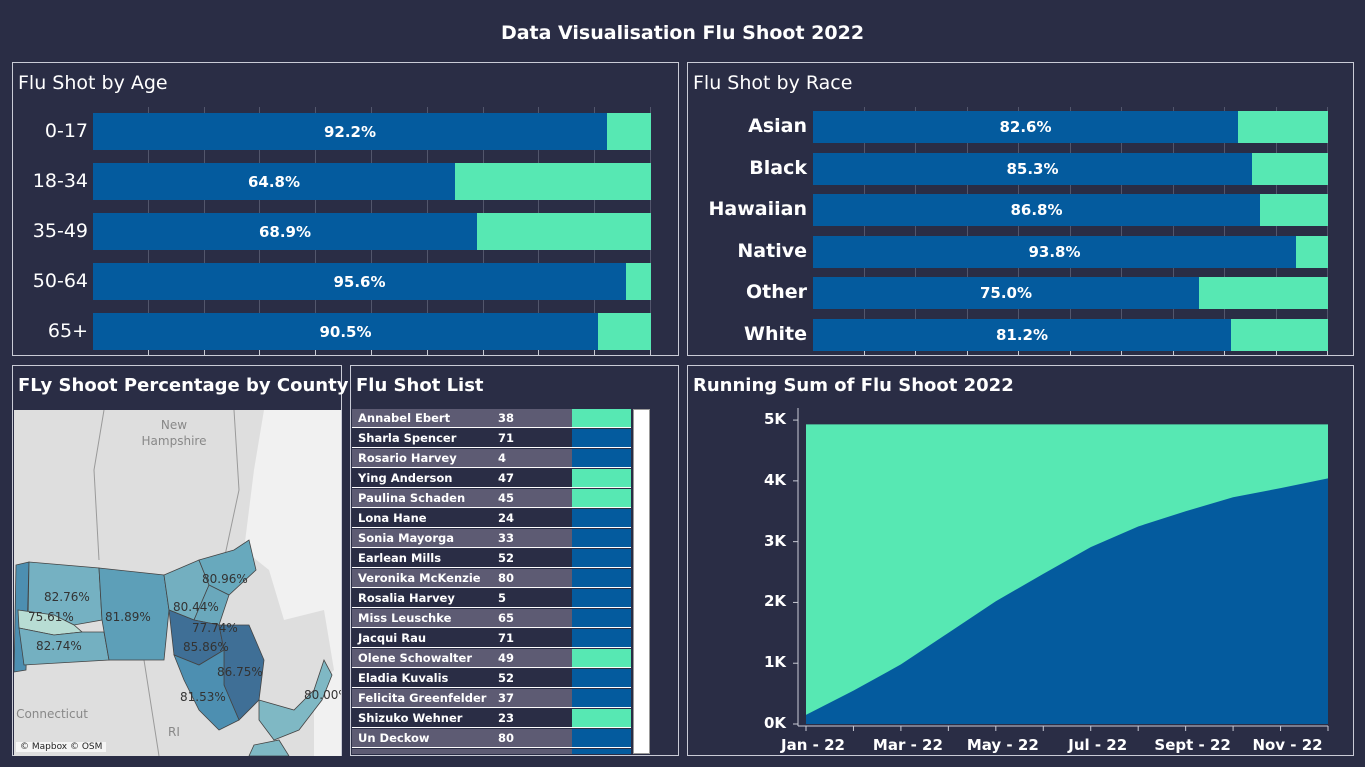  I want to click on list-row: Shizuko Wehner 23, so click(491, 718).